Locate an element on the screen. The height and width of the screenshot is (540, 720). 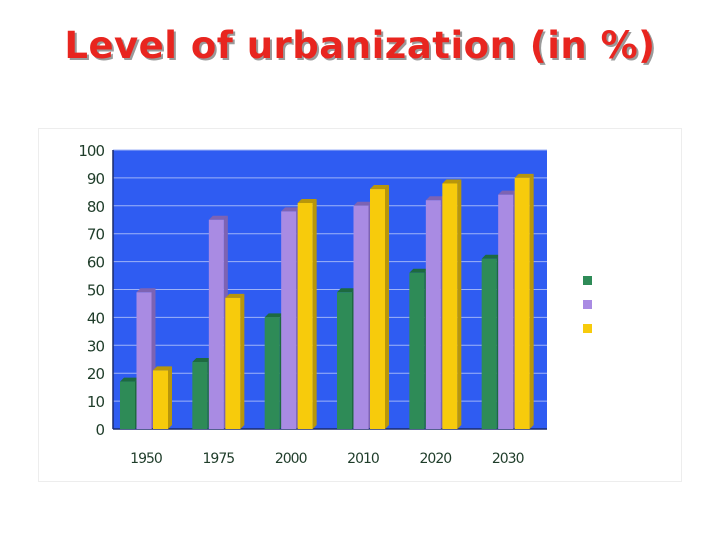
y-tick-label: 100 is located at coordinates (91, 151).